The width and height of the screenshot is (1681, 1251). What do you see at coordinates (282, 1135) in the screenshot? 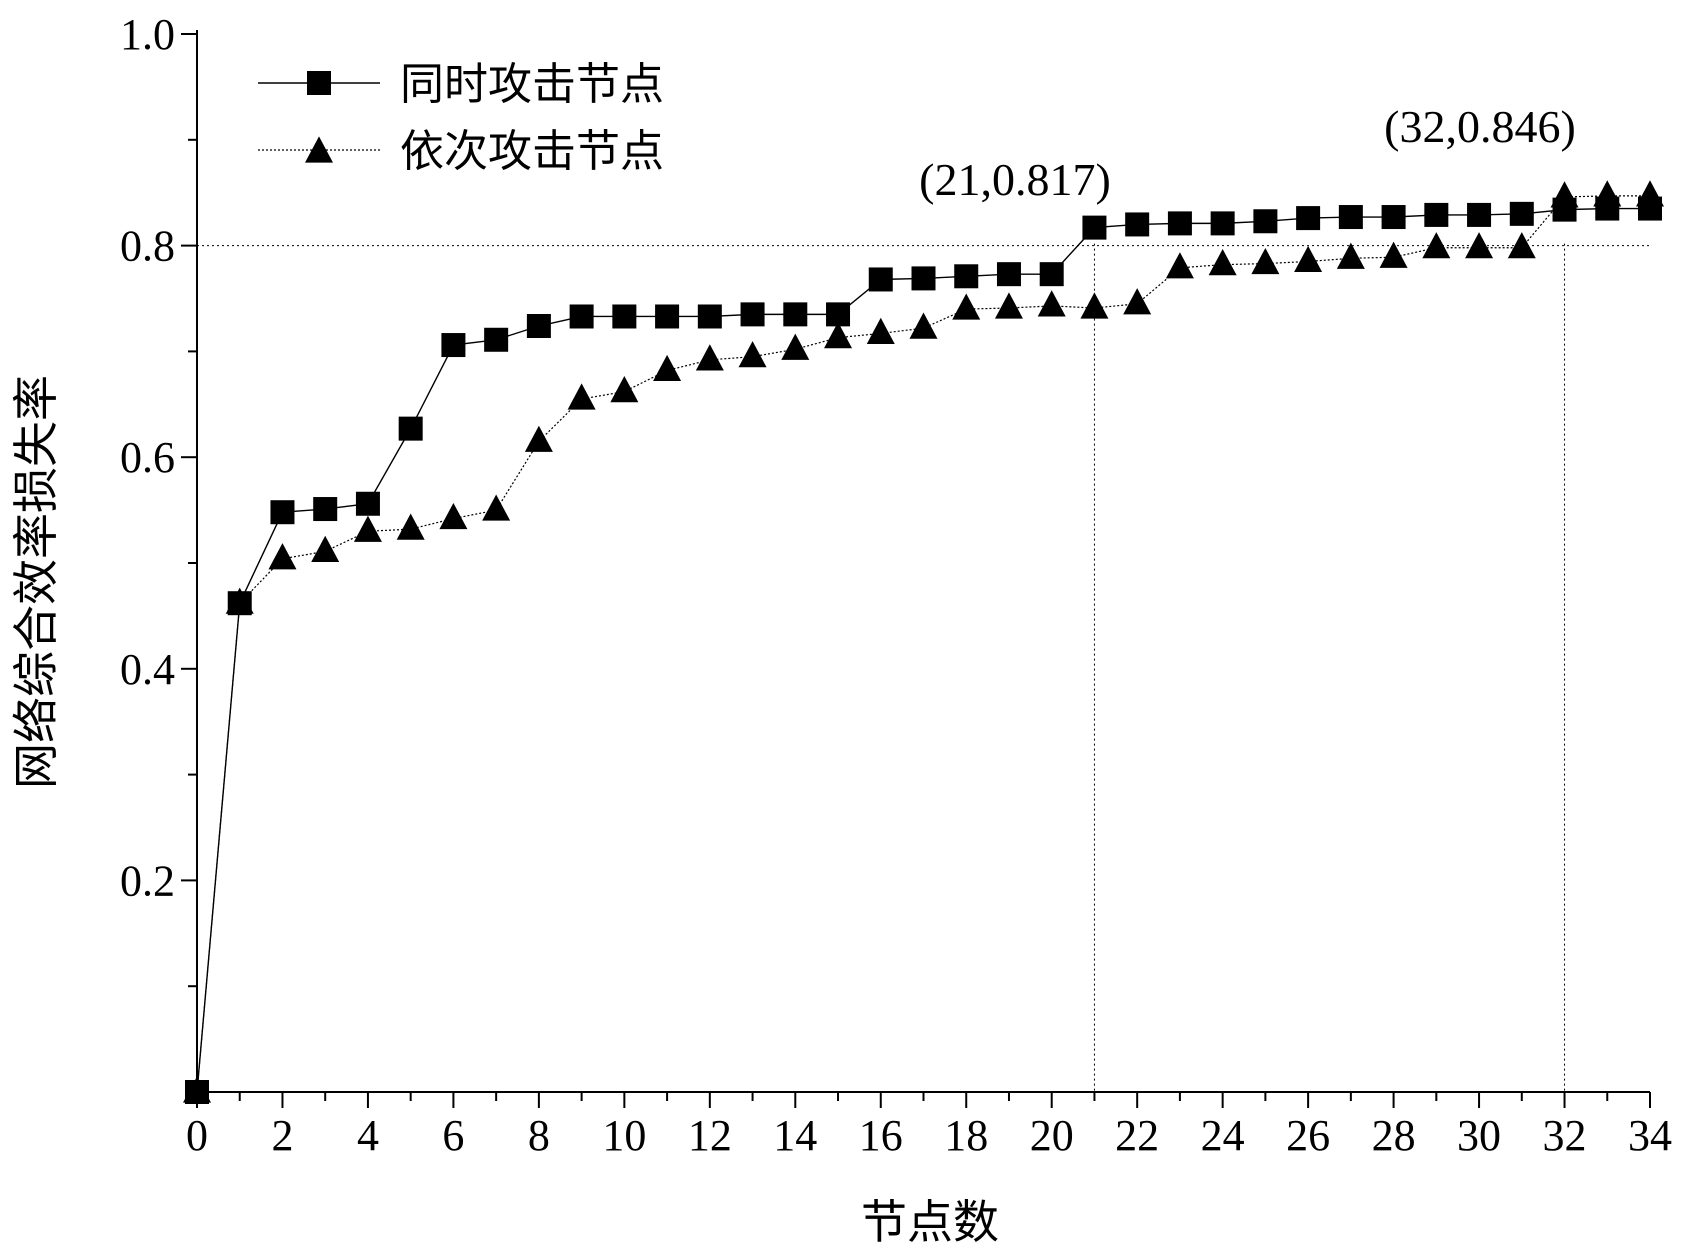
I see `x-tick-label: 2` at bounding box center [282, 1135].